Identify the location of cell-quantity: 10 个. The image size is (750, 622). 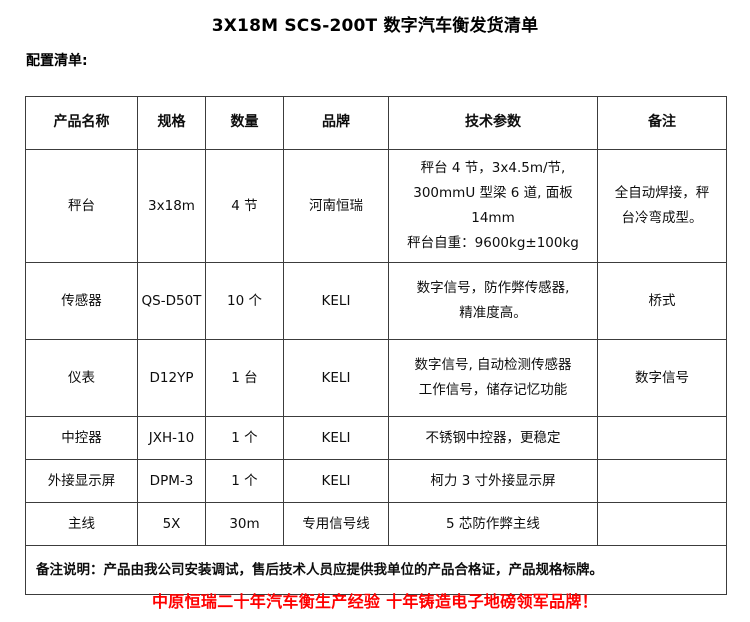
(244, 301).